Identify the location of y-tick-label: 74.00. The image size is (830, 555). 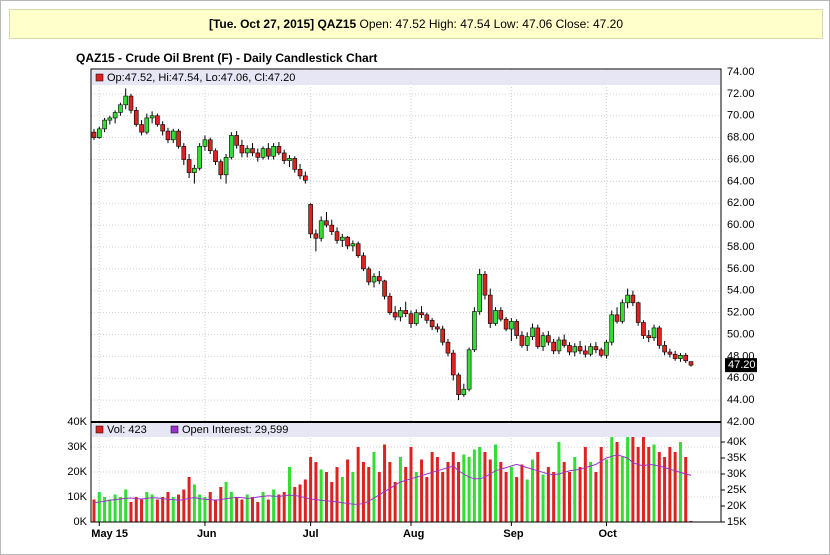
(741, 72).